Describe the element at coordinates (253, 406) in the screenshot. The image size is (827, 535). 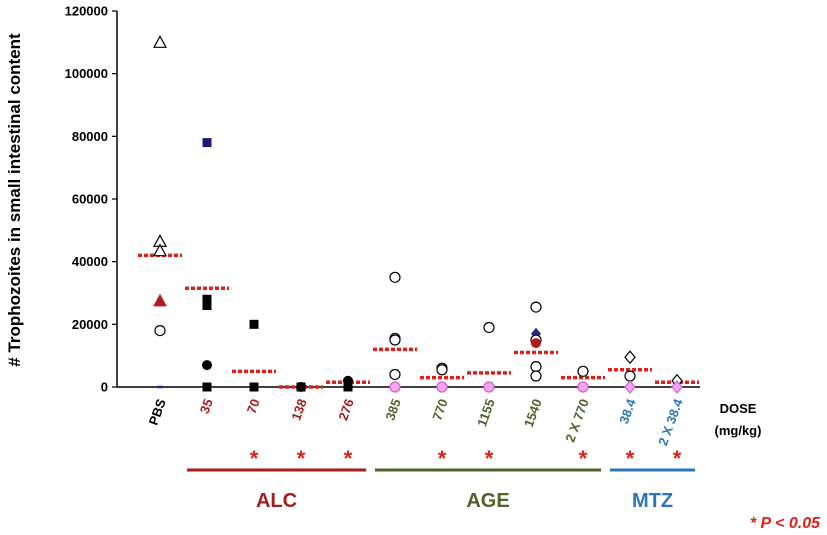
I see `category-label: 70` at that location.